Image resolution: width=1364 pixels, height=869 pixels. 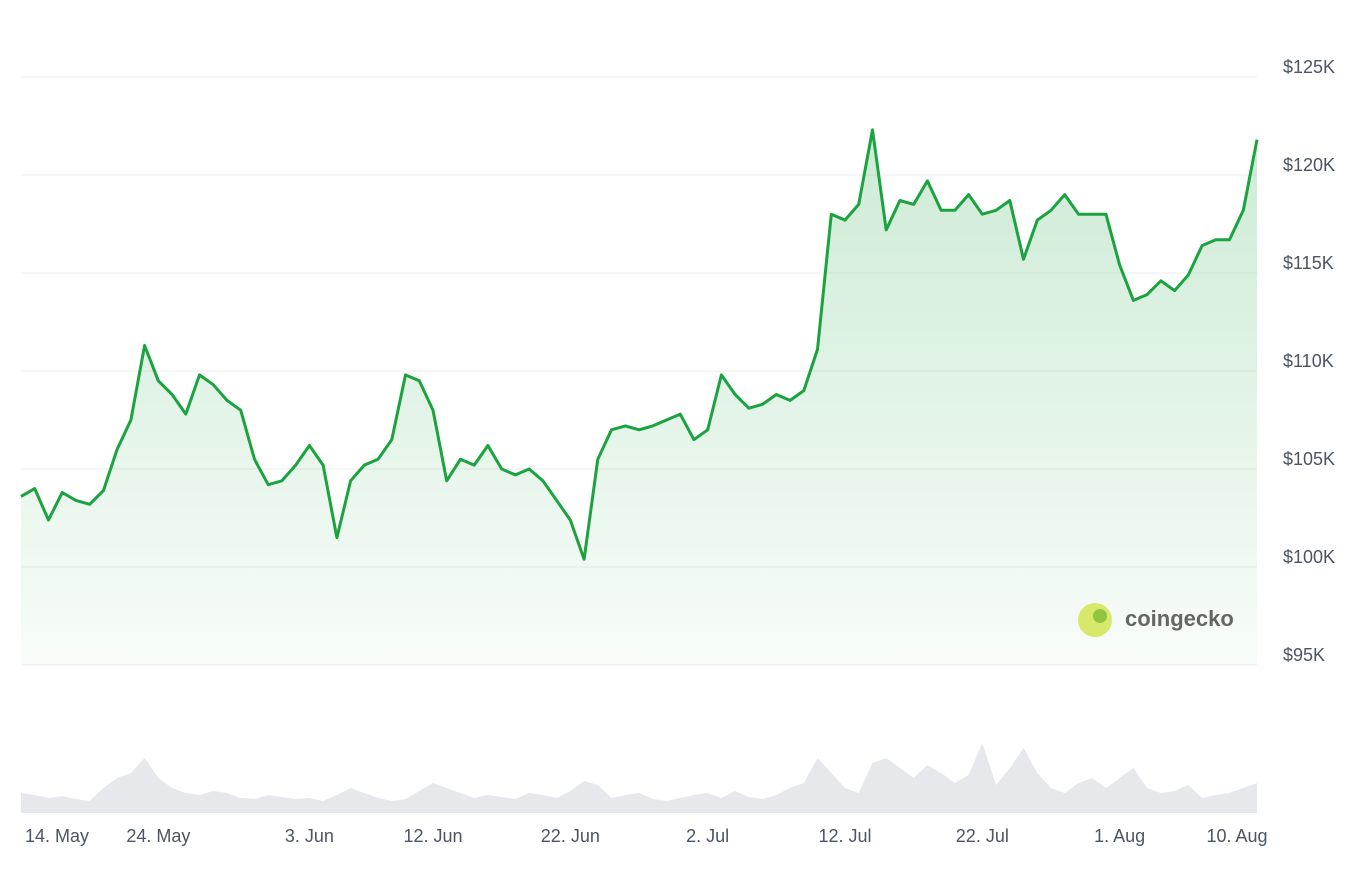 What do you see at coordinates (1100, 616) in the screenshot?
I see `logo-icon-detail` at bounding box center [1100, 616].